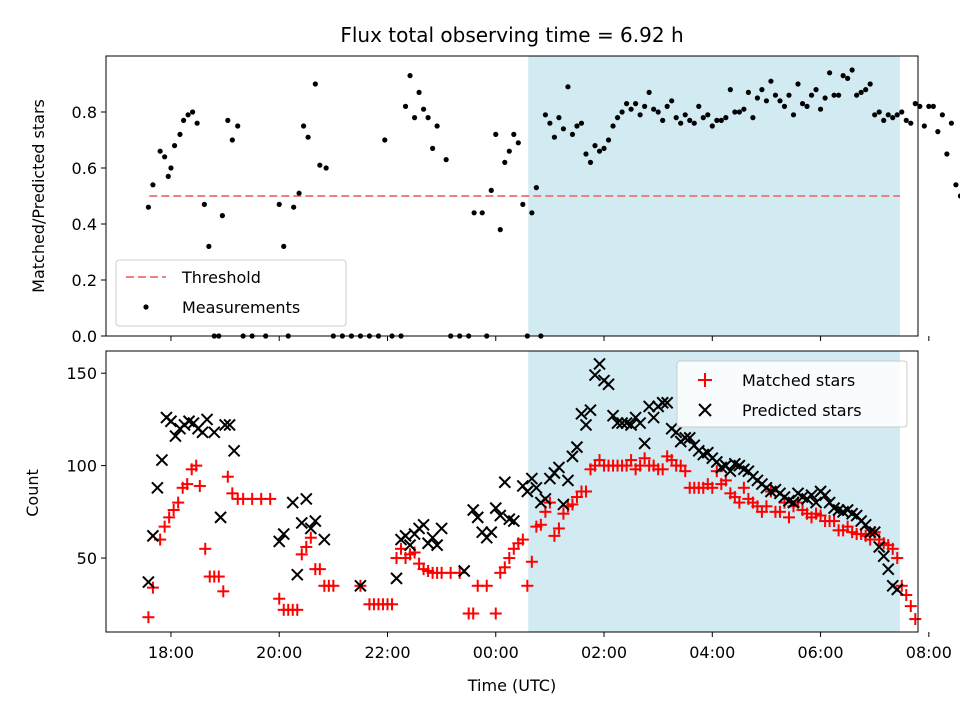 The width and height of the screenshot is (960, 720). Describe the element at coordinates (38, 196) in the screenshot. I see `top-y-axis-label: Matched/Predicted stars` at that location.